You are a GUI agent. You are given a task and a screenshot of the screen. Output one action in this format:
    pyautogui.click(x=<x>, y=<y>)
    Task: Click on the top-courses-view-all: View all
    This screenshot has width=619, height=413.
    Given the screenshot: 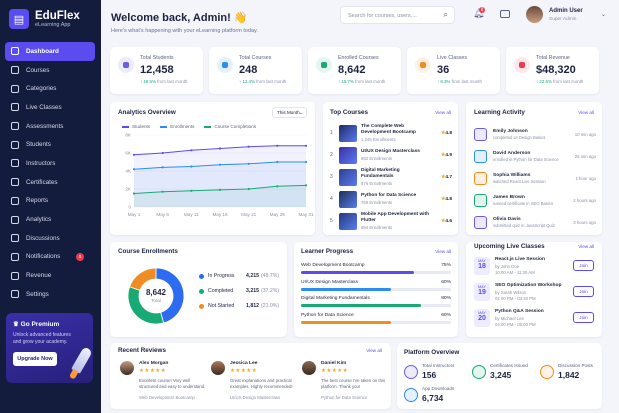 What is the action you would take?
    pyautogui.click(x=443, y=112)
    